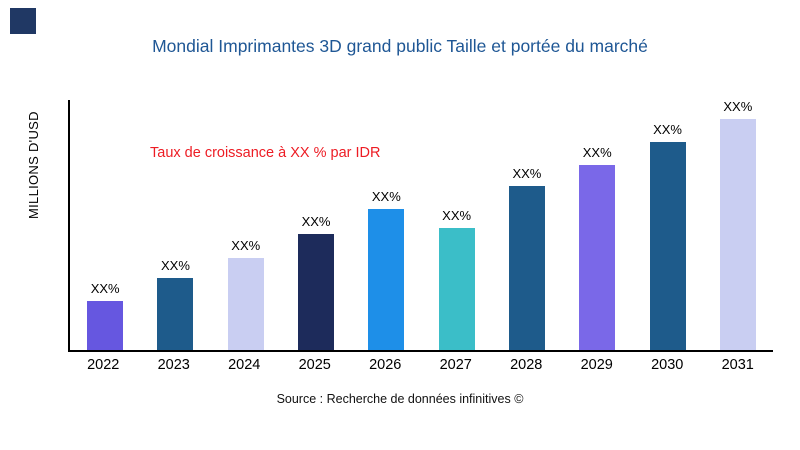 The image size is (800, 450). I want to click on bar-value-label-2025: XX%, so click(316, 221).